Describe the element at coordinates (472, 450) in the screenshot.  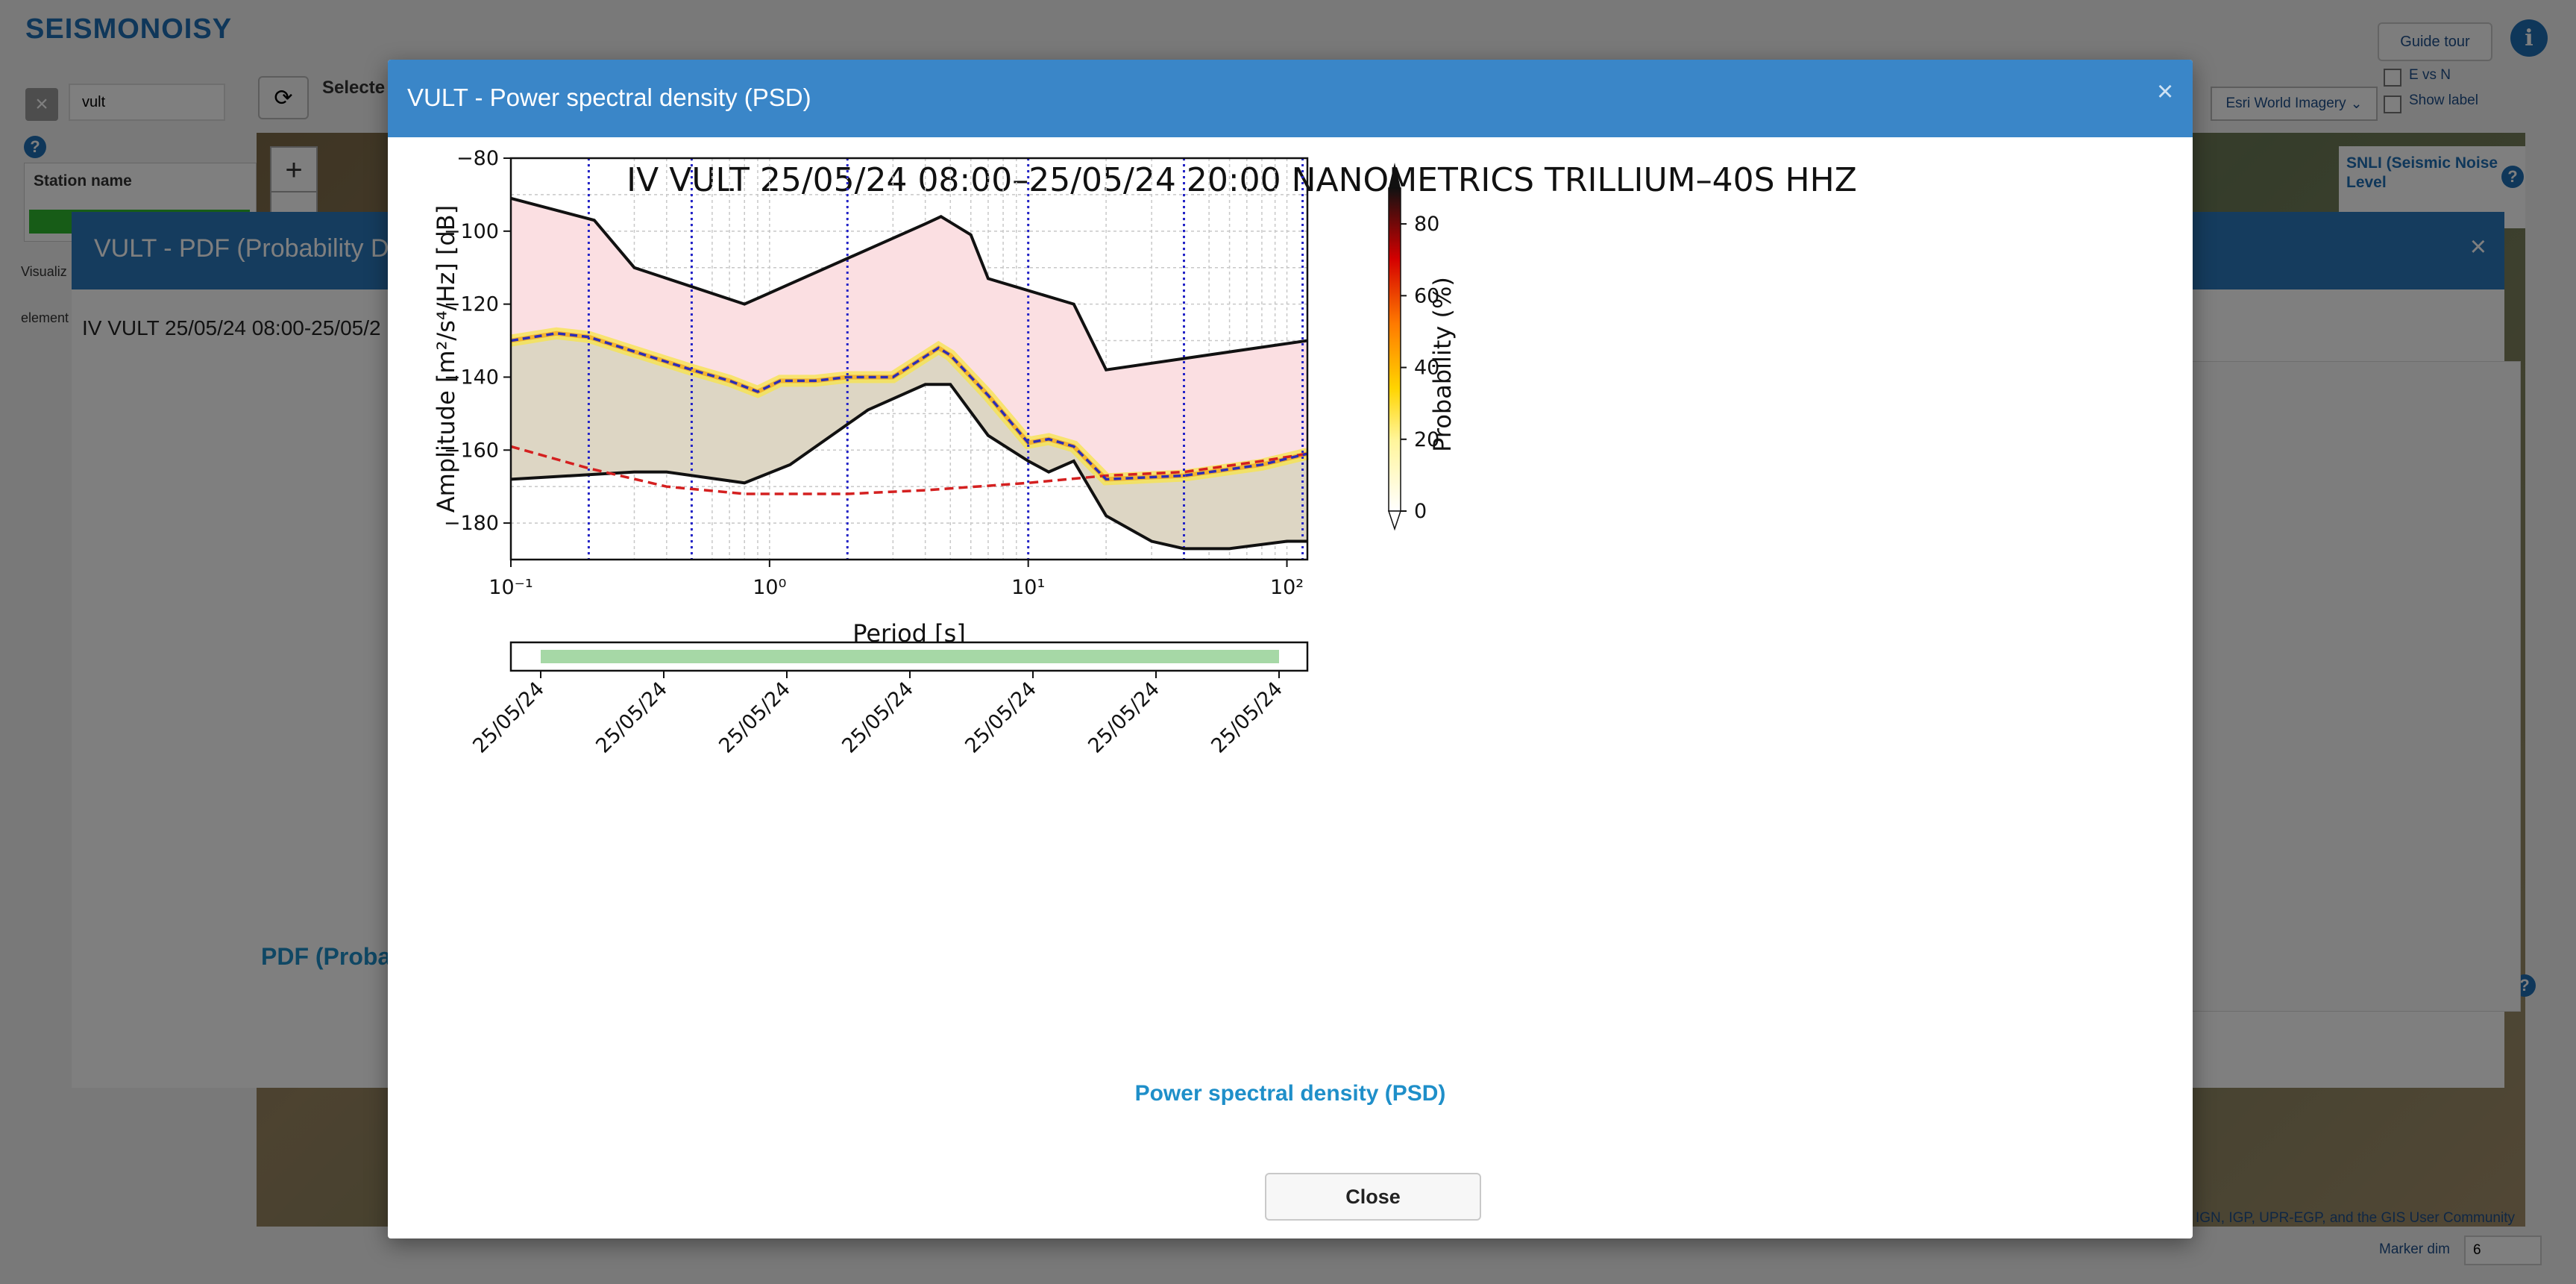
I see `y-tick-label: −160` at that location.